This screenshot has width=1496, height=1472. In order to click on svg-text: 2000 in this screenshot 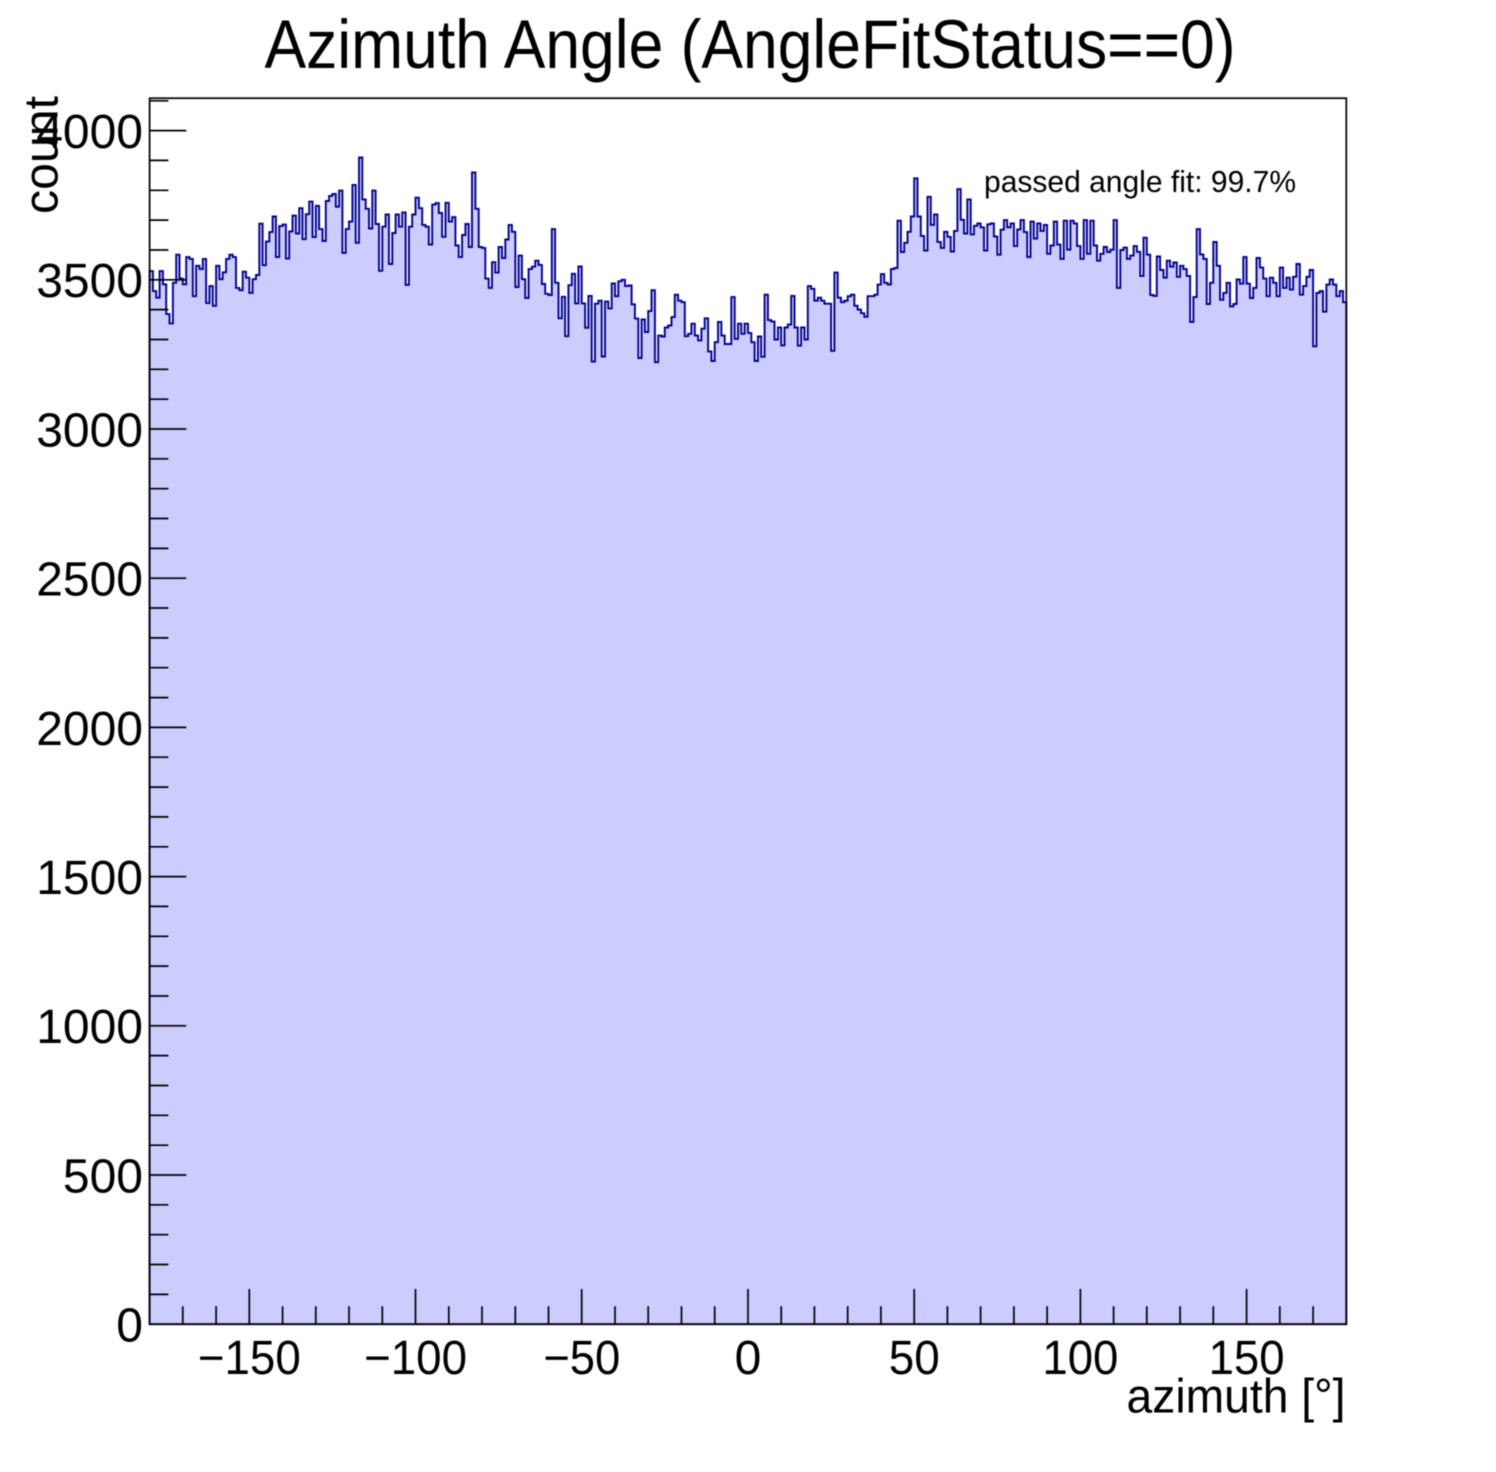, I will do `click(89, 729)`.